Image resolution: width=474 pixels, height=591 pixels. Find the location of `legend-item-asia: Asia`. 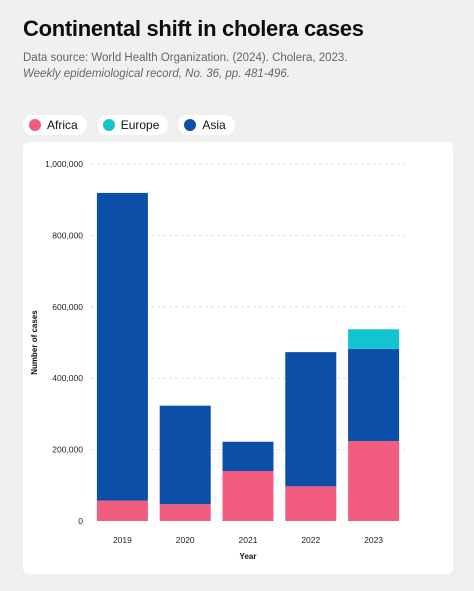

legend-item-asia: Asia is located at coordinates (206, 125).